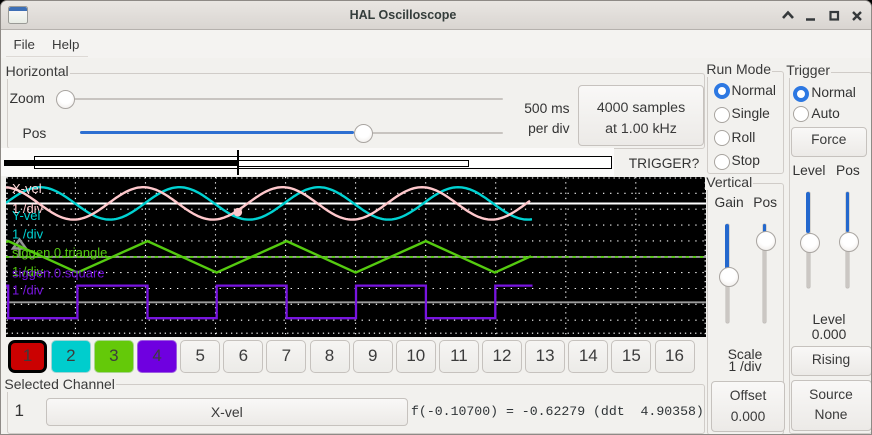 This screenshot has height=435, width=872. Describe the element at coordinates (27, 188) in the screenshot. I see `svg-text: X-vel` at that location.